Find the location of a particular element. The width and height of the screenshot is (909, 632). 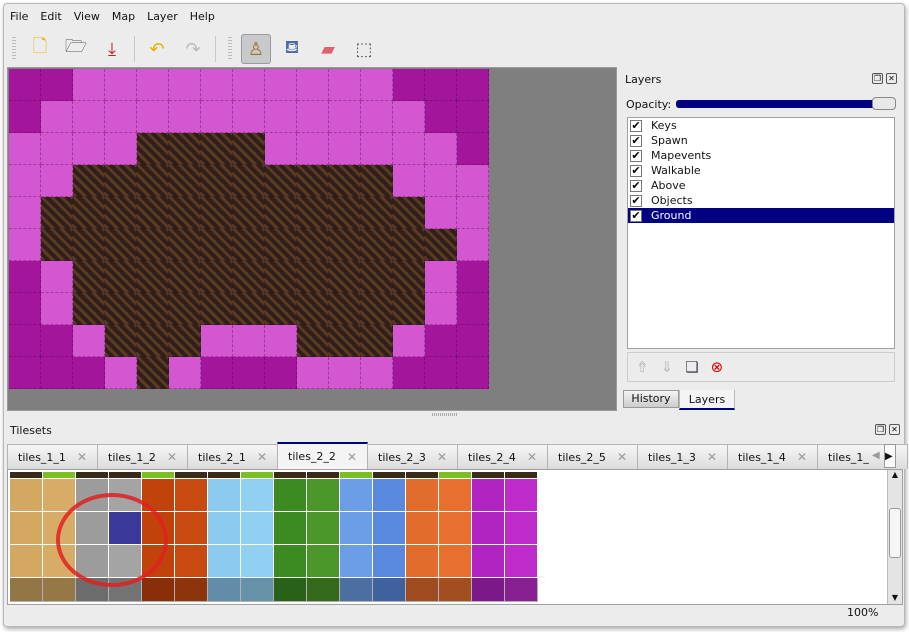

scroll-thumb is located at coordinates (895, 533).